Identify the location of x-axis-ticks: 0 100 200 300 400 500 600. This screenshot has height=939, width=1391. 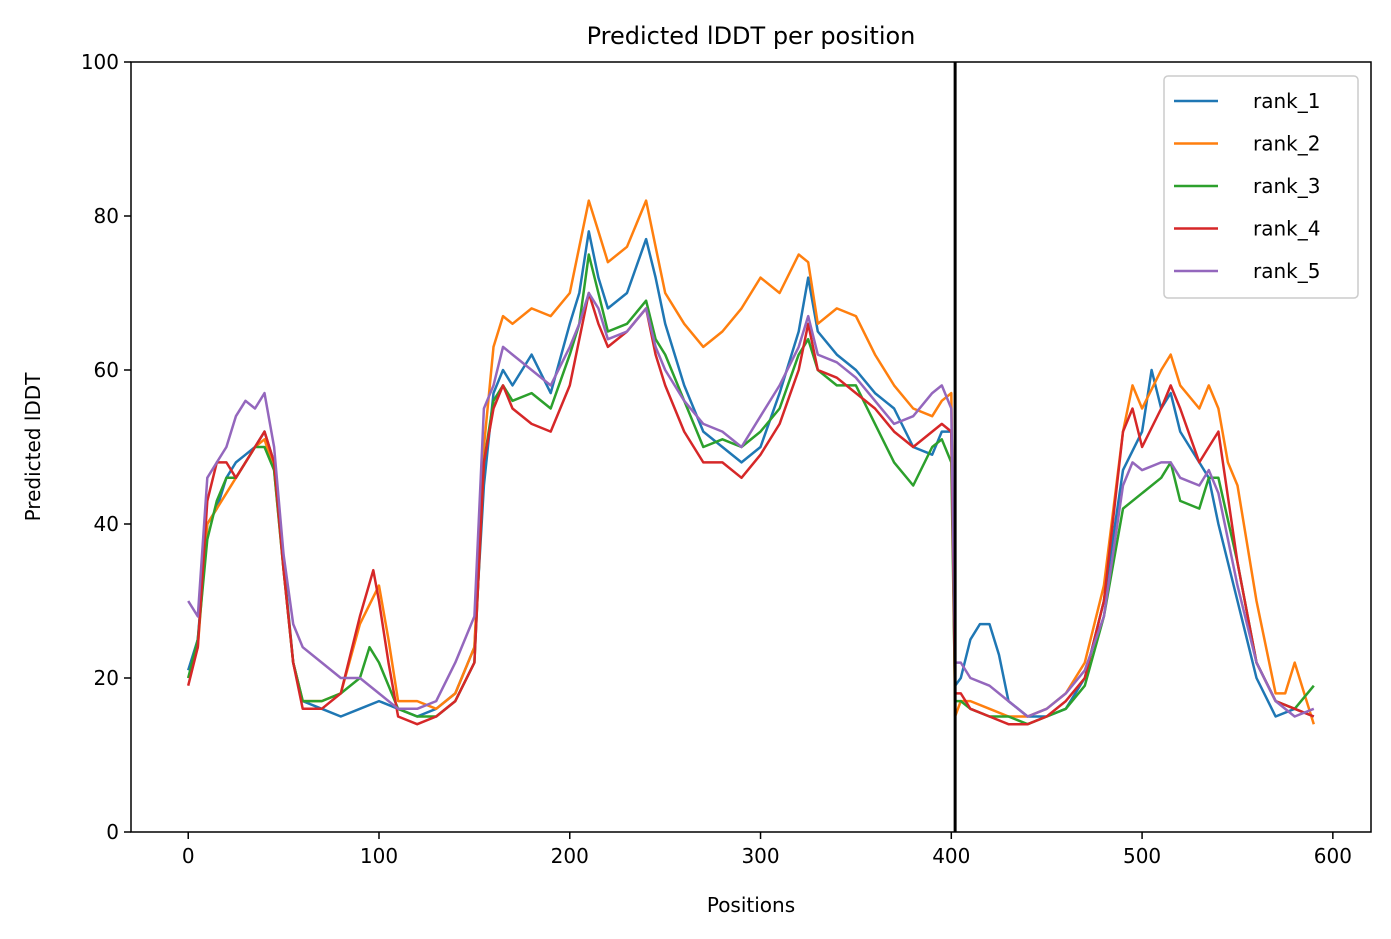
(767, 850).